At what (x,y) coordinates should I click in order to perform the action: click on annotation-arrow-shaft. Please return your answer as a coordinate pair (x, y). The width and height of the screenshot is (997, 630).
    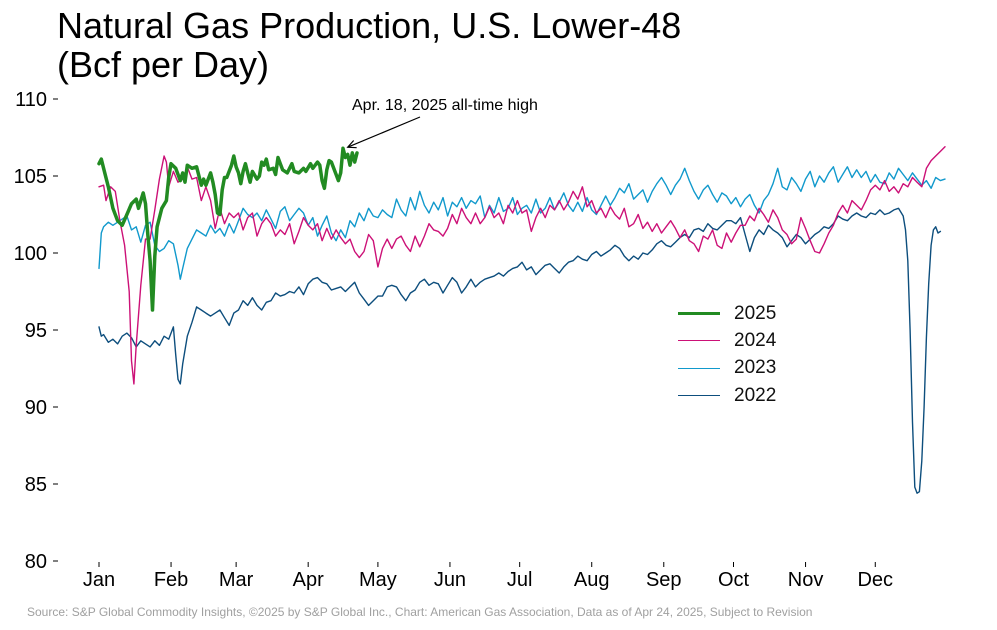
    Looking at the image, I should click on (384, 132).